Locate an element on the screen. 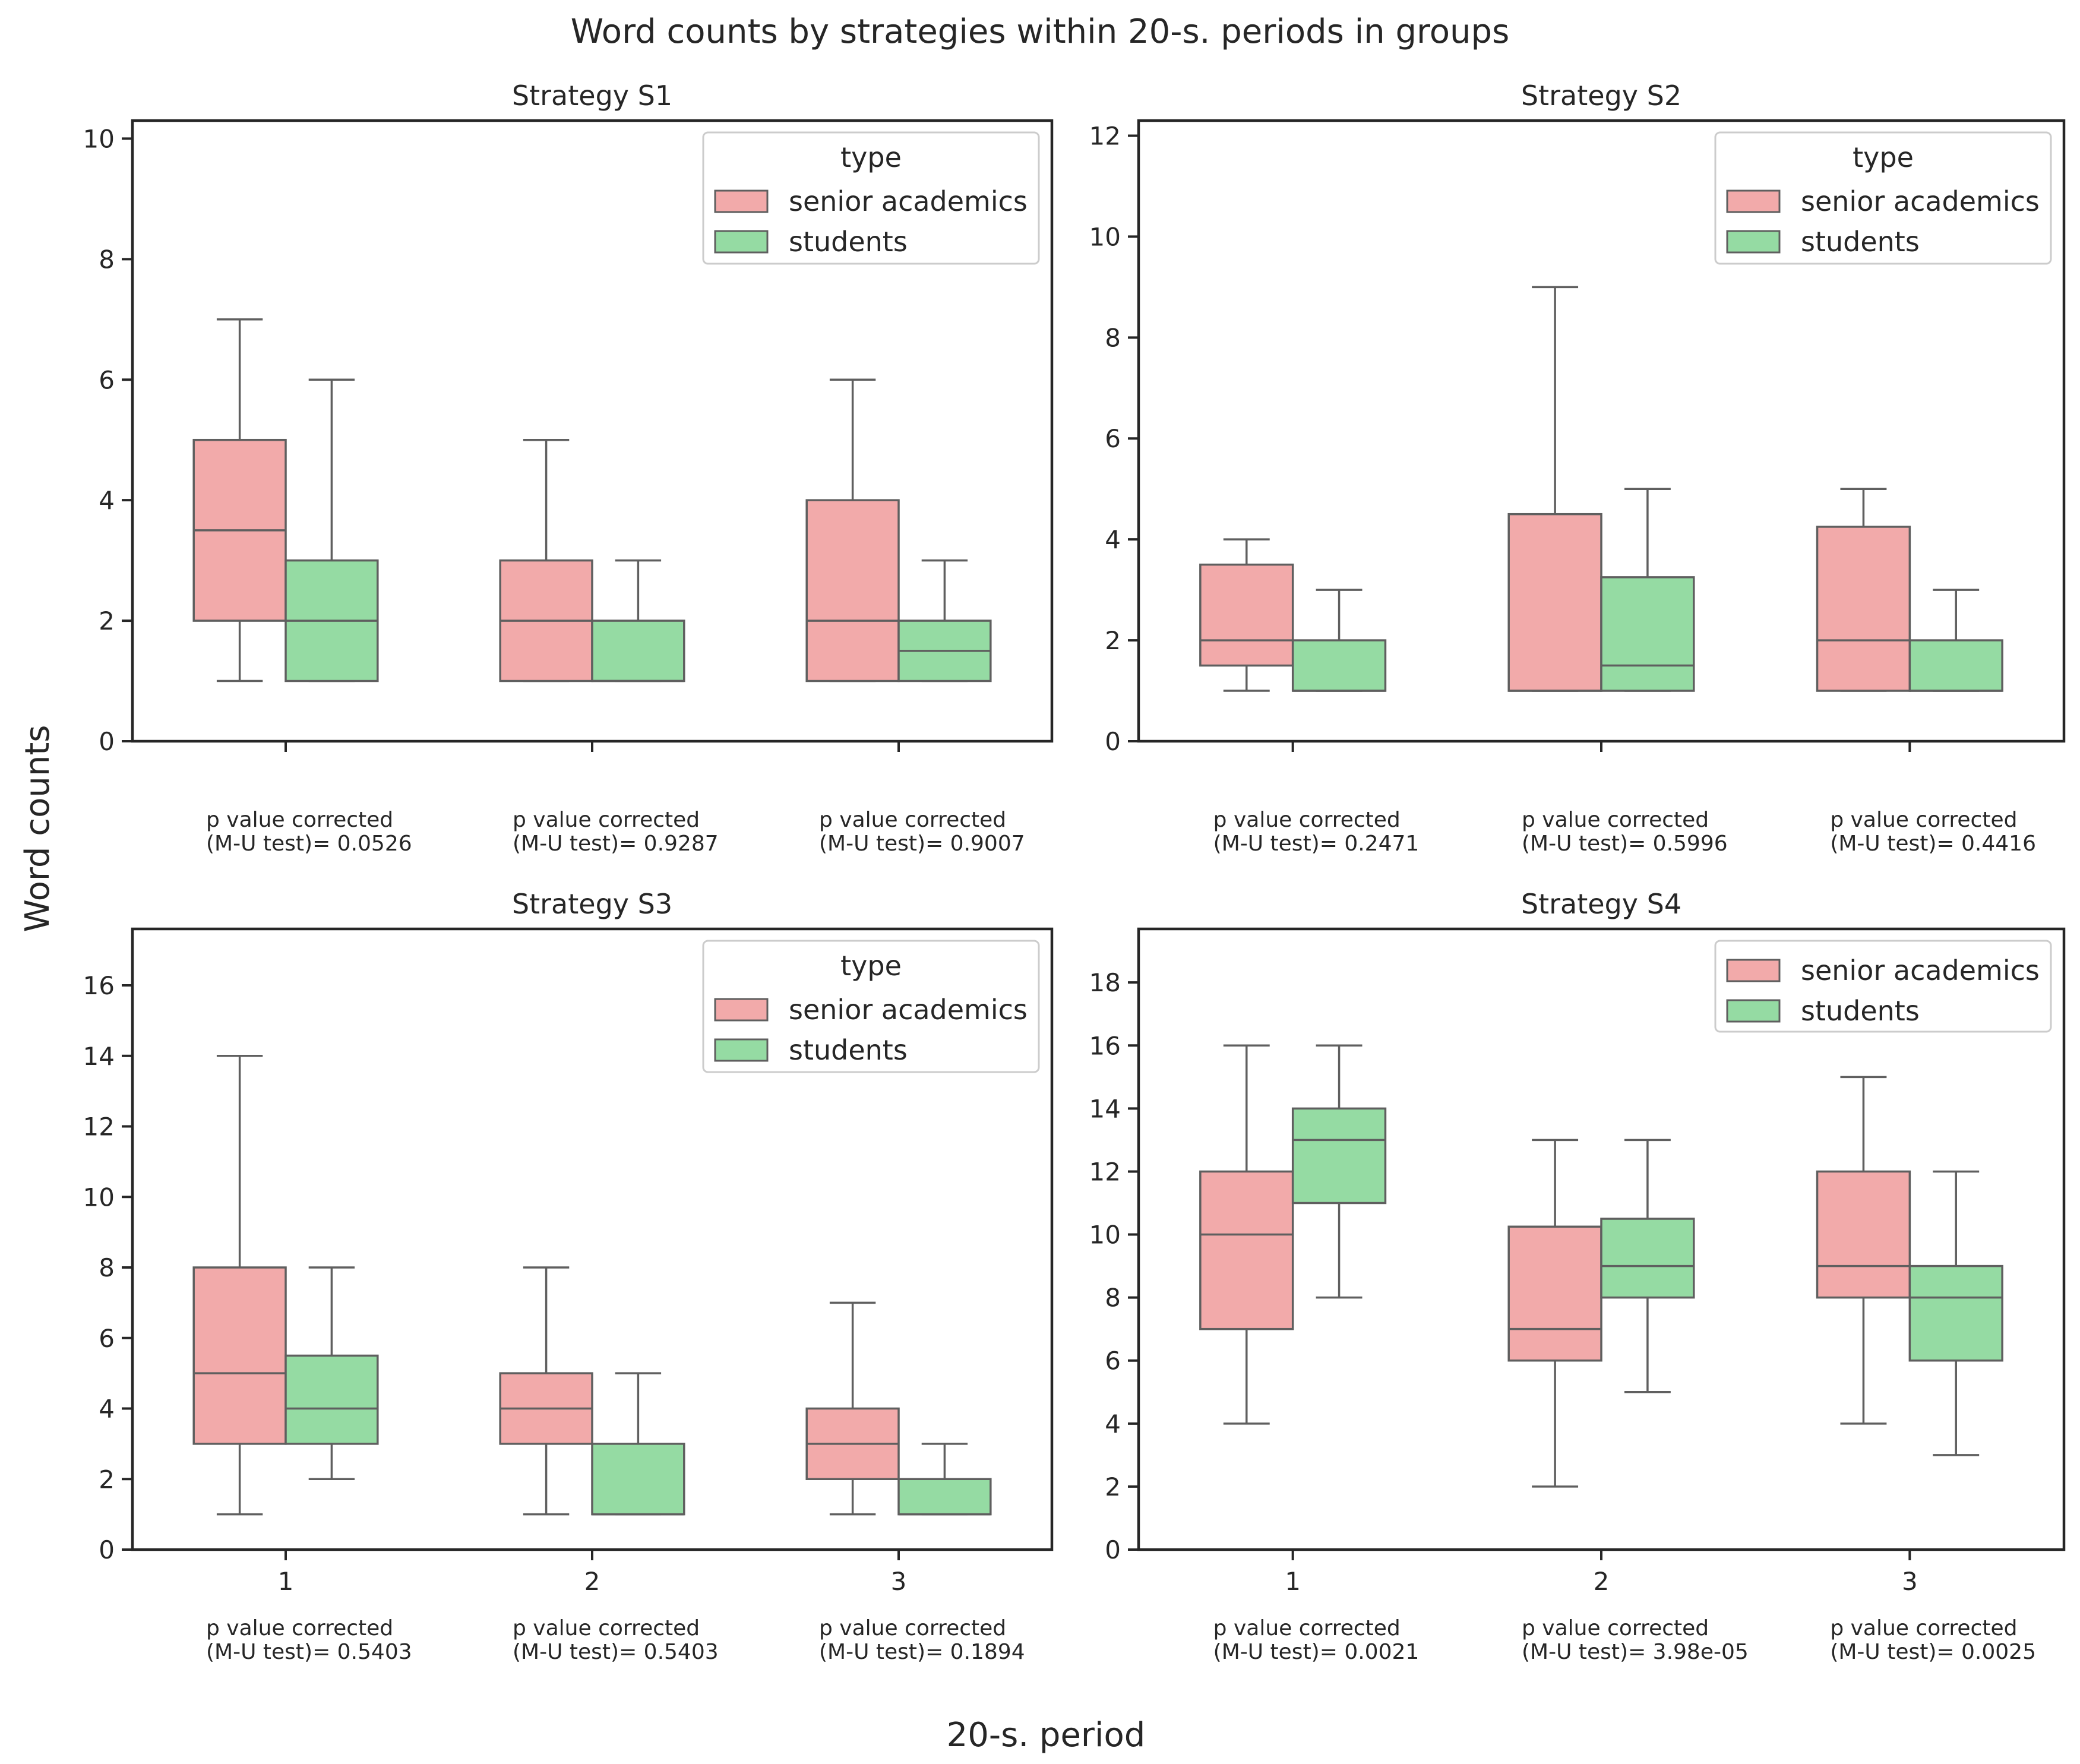  panel-4-ytick-label: 14 is located at coordinates (1105, 1108).